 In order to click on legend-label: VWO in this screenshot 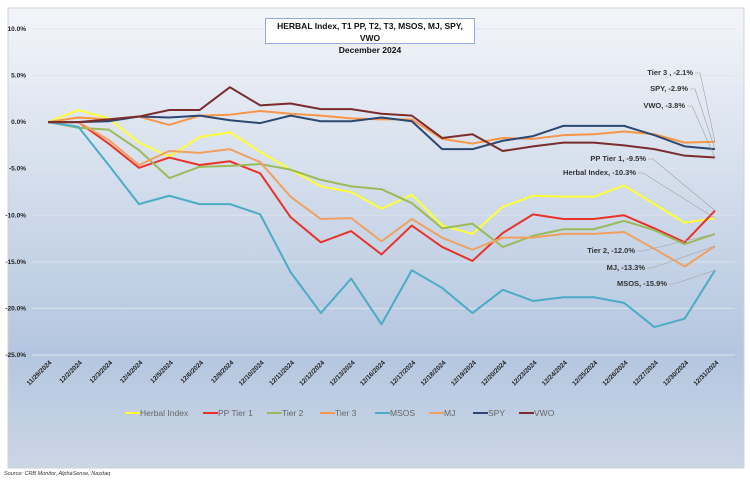, I will do `click(544, 413)`.